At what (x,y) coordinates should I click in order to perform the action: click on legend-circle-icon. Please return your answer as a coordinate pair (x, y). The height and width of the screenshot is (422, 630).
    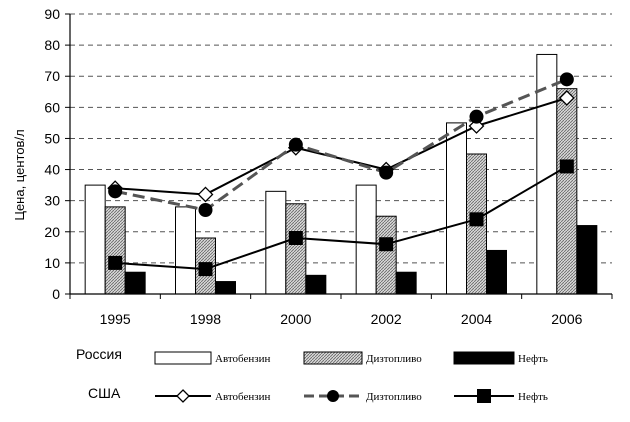
    Looking at the image, I should click on (333, 396).